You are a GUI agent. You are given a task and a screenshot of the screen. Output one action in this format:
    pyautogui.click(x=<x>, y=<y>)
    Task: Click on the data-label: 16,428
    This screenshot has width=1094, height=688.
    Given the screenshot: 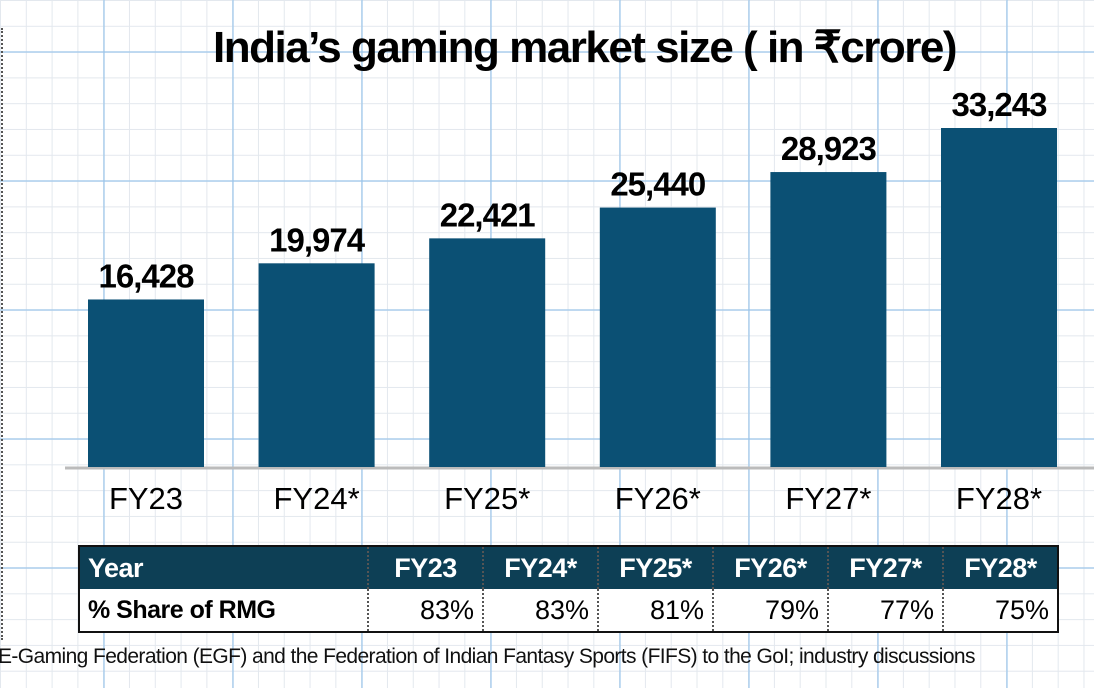 What is the action you would take?
    pyautogui.click(x=147, y=275)
    